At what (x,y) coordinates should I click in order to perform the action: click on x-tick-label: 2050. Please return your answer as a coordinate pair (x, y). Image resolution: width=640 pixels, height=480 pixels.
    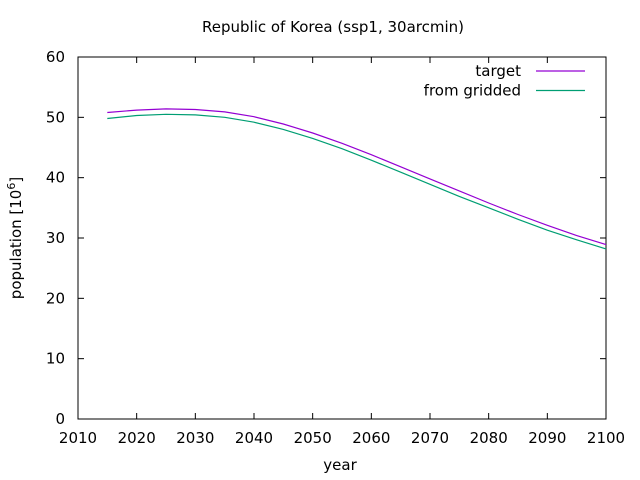
    Looking at the image, I should click on (313, 438).